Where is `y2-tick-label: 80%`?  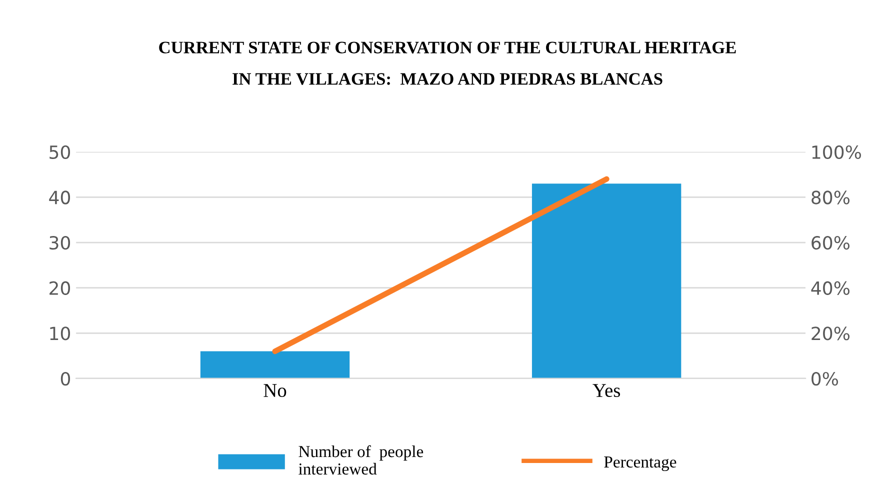
y2-tick-label: 80% is located at coordinates (831, 197).